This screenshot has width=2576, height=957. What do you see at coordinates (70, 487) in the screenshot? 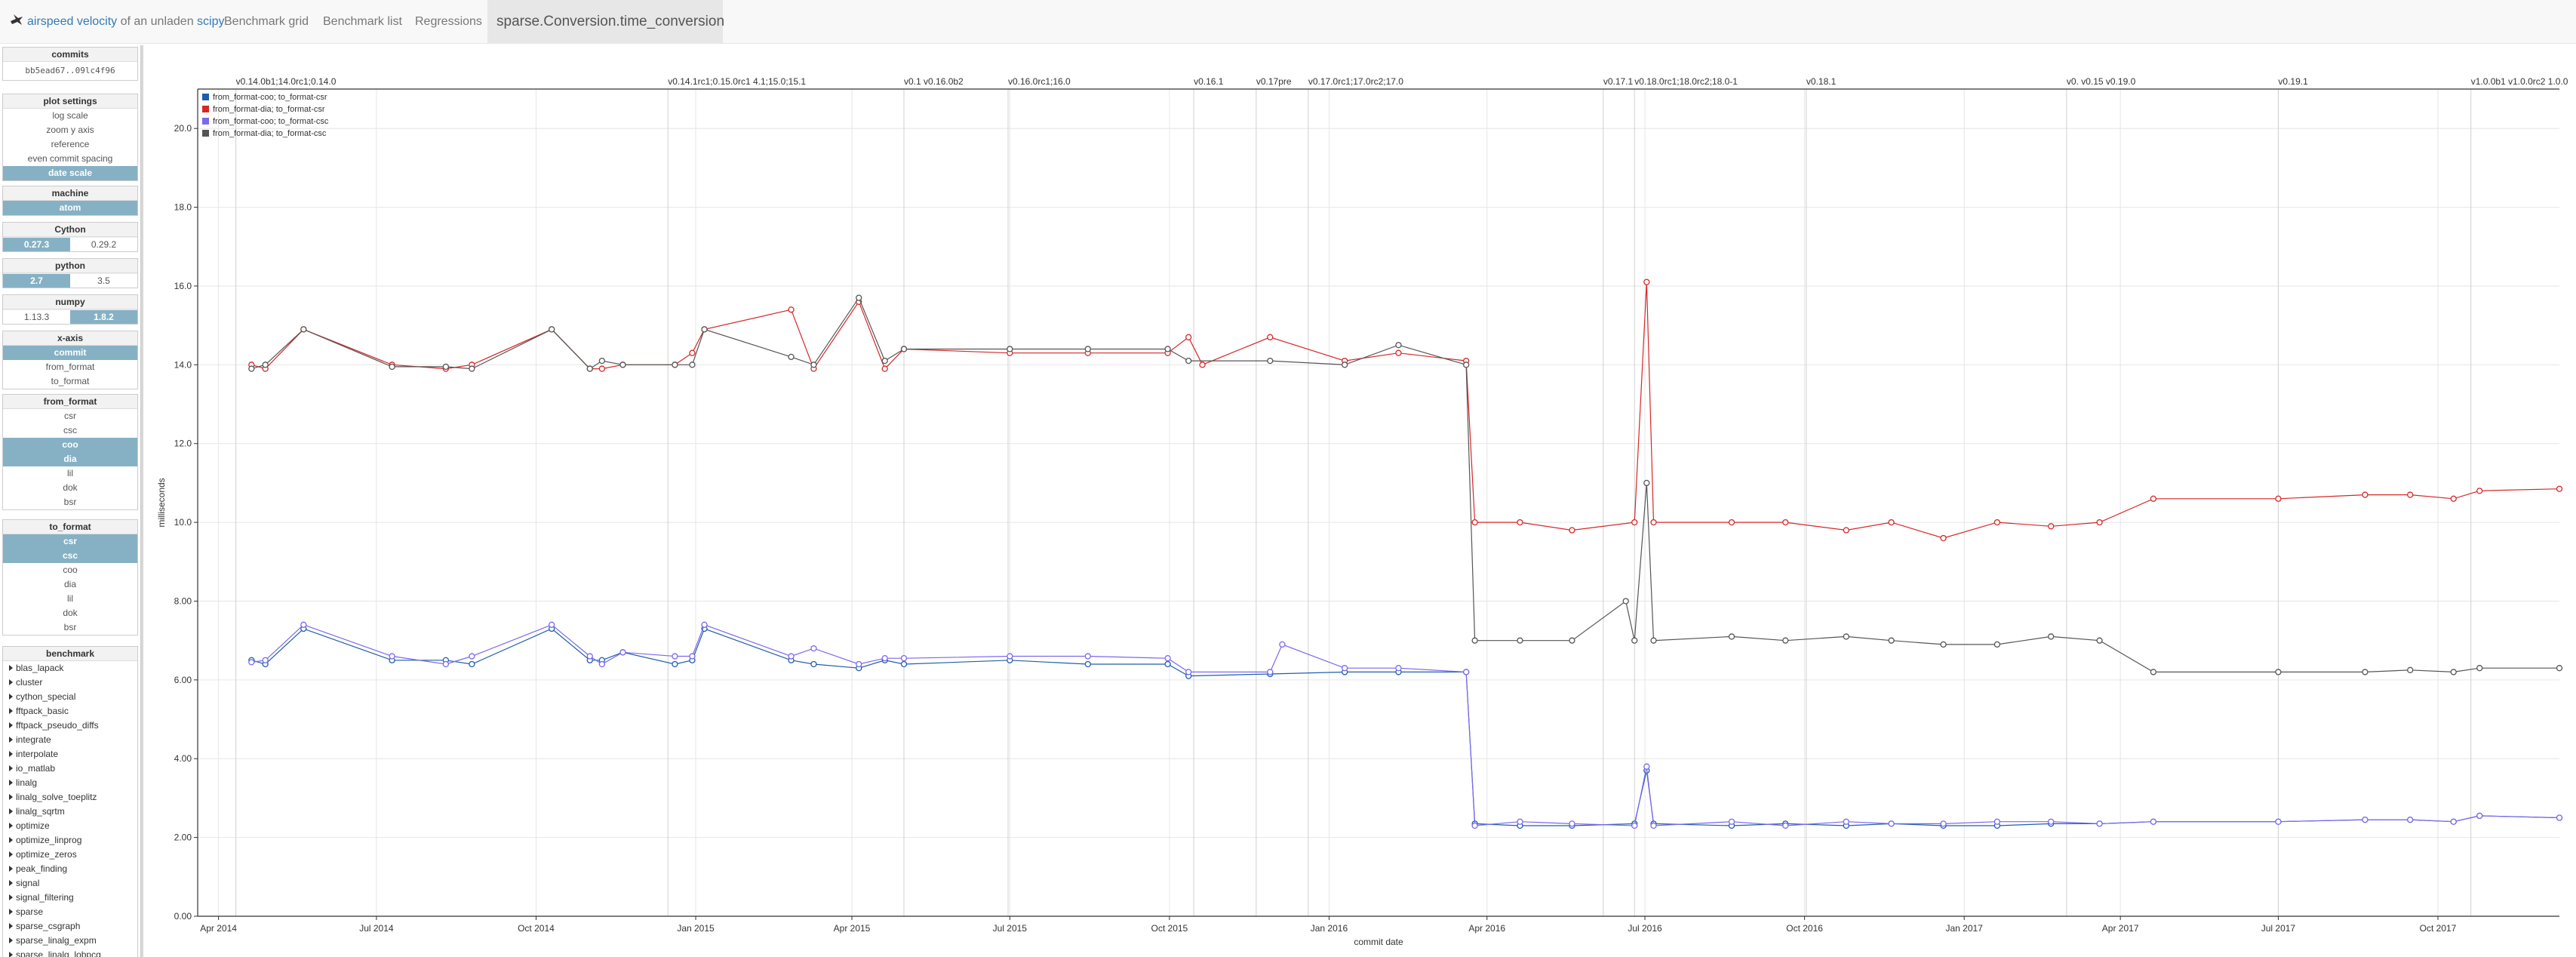
I see `from-format-dok: dok` at bounding box center [70, 487].